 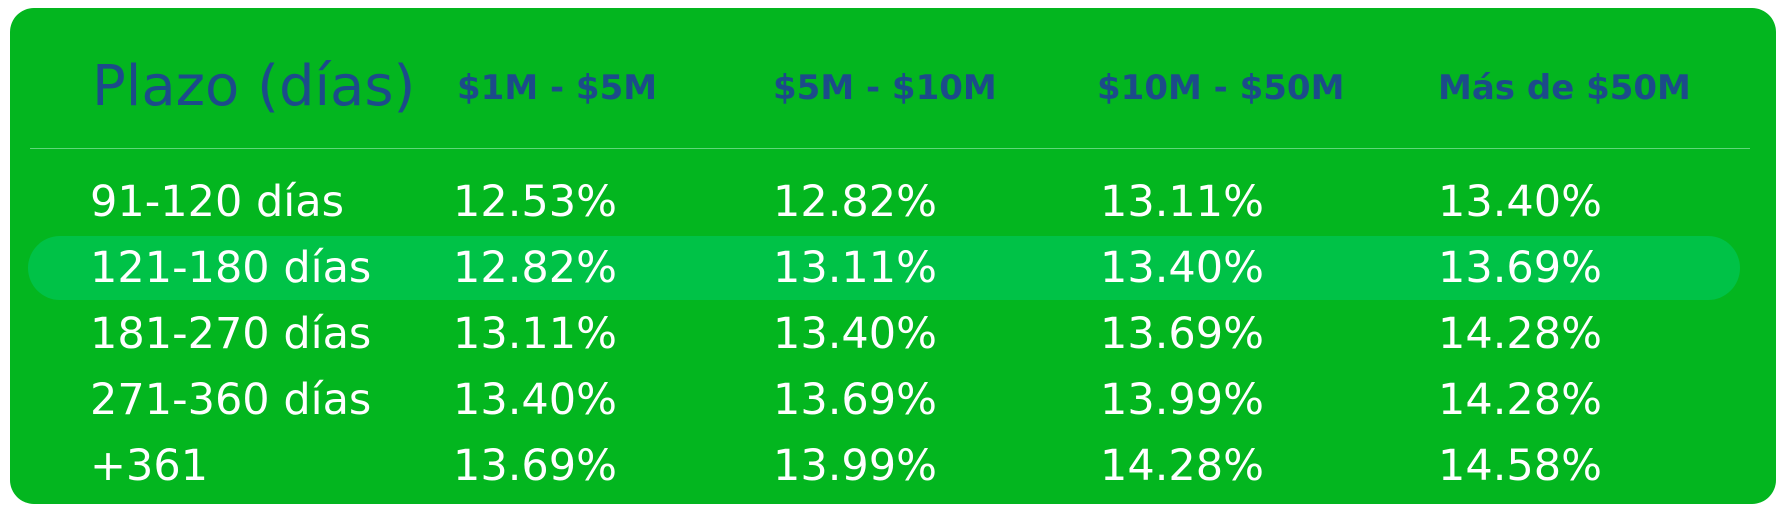 I want to click on table-row: 91-120 días 12.53% 12.82% 13.11% 13.40%, so click(x=893, y=203).